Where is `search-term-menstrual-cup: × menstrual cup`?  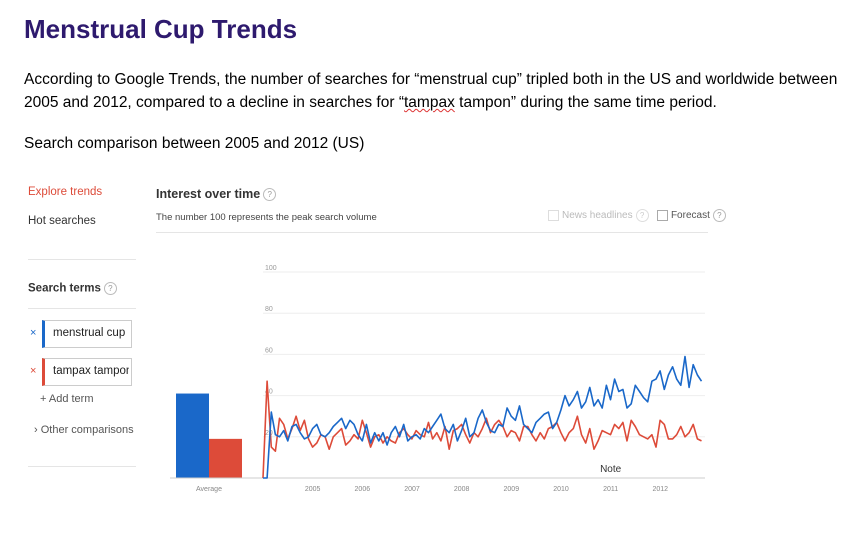 search-term-menstrual-cup: × menstrual cup is located at coordinates (80, 334).